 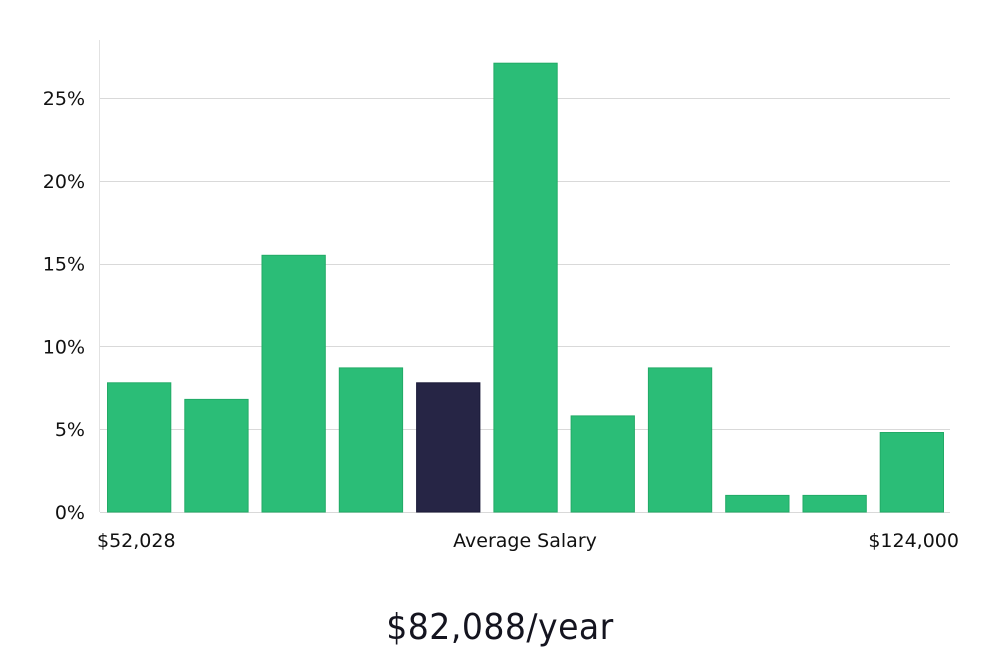 I want to click on y-tick-label: 20%, so click(x=64, y=182).